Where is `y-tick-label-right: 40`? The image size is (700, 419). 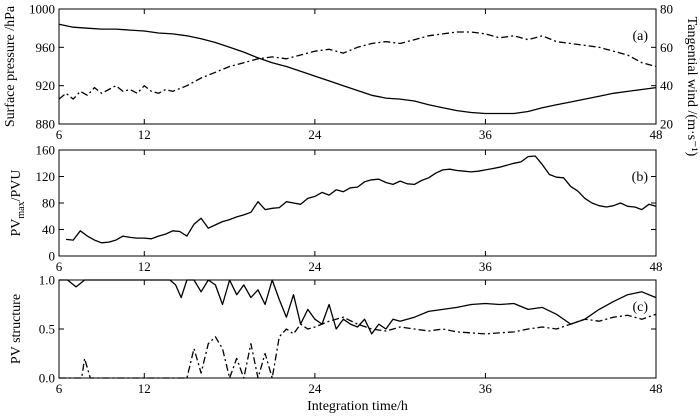
y-tick-label-right: 40 is located at coordinates (666, 85).